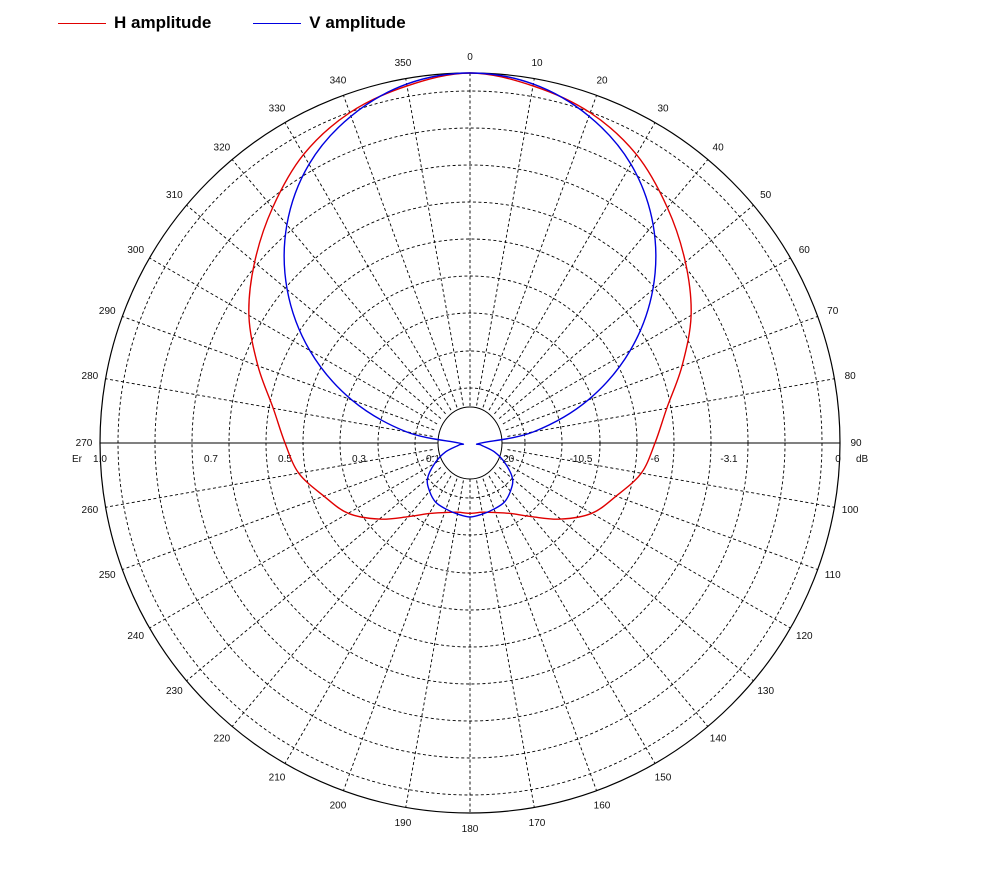  What do you see at coordinates (470, 829) in the screenshot?
I see `angle-label: 180` at bounding box center [470, 829].